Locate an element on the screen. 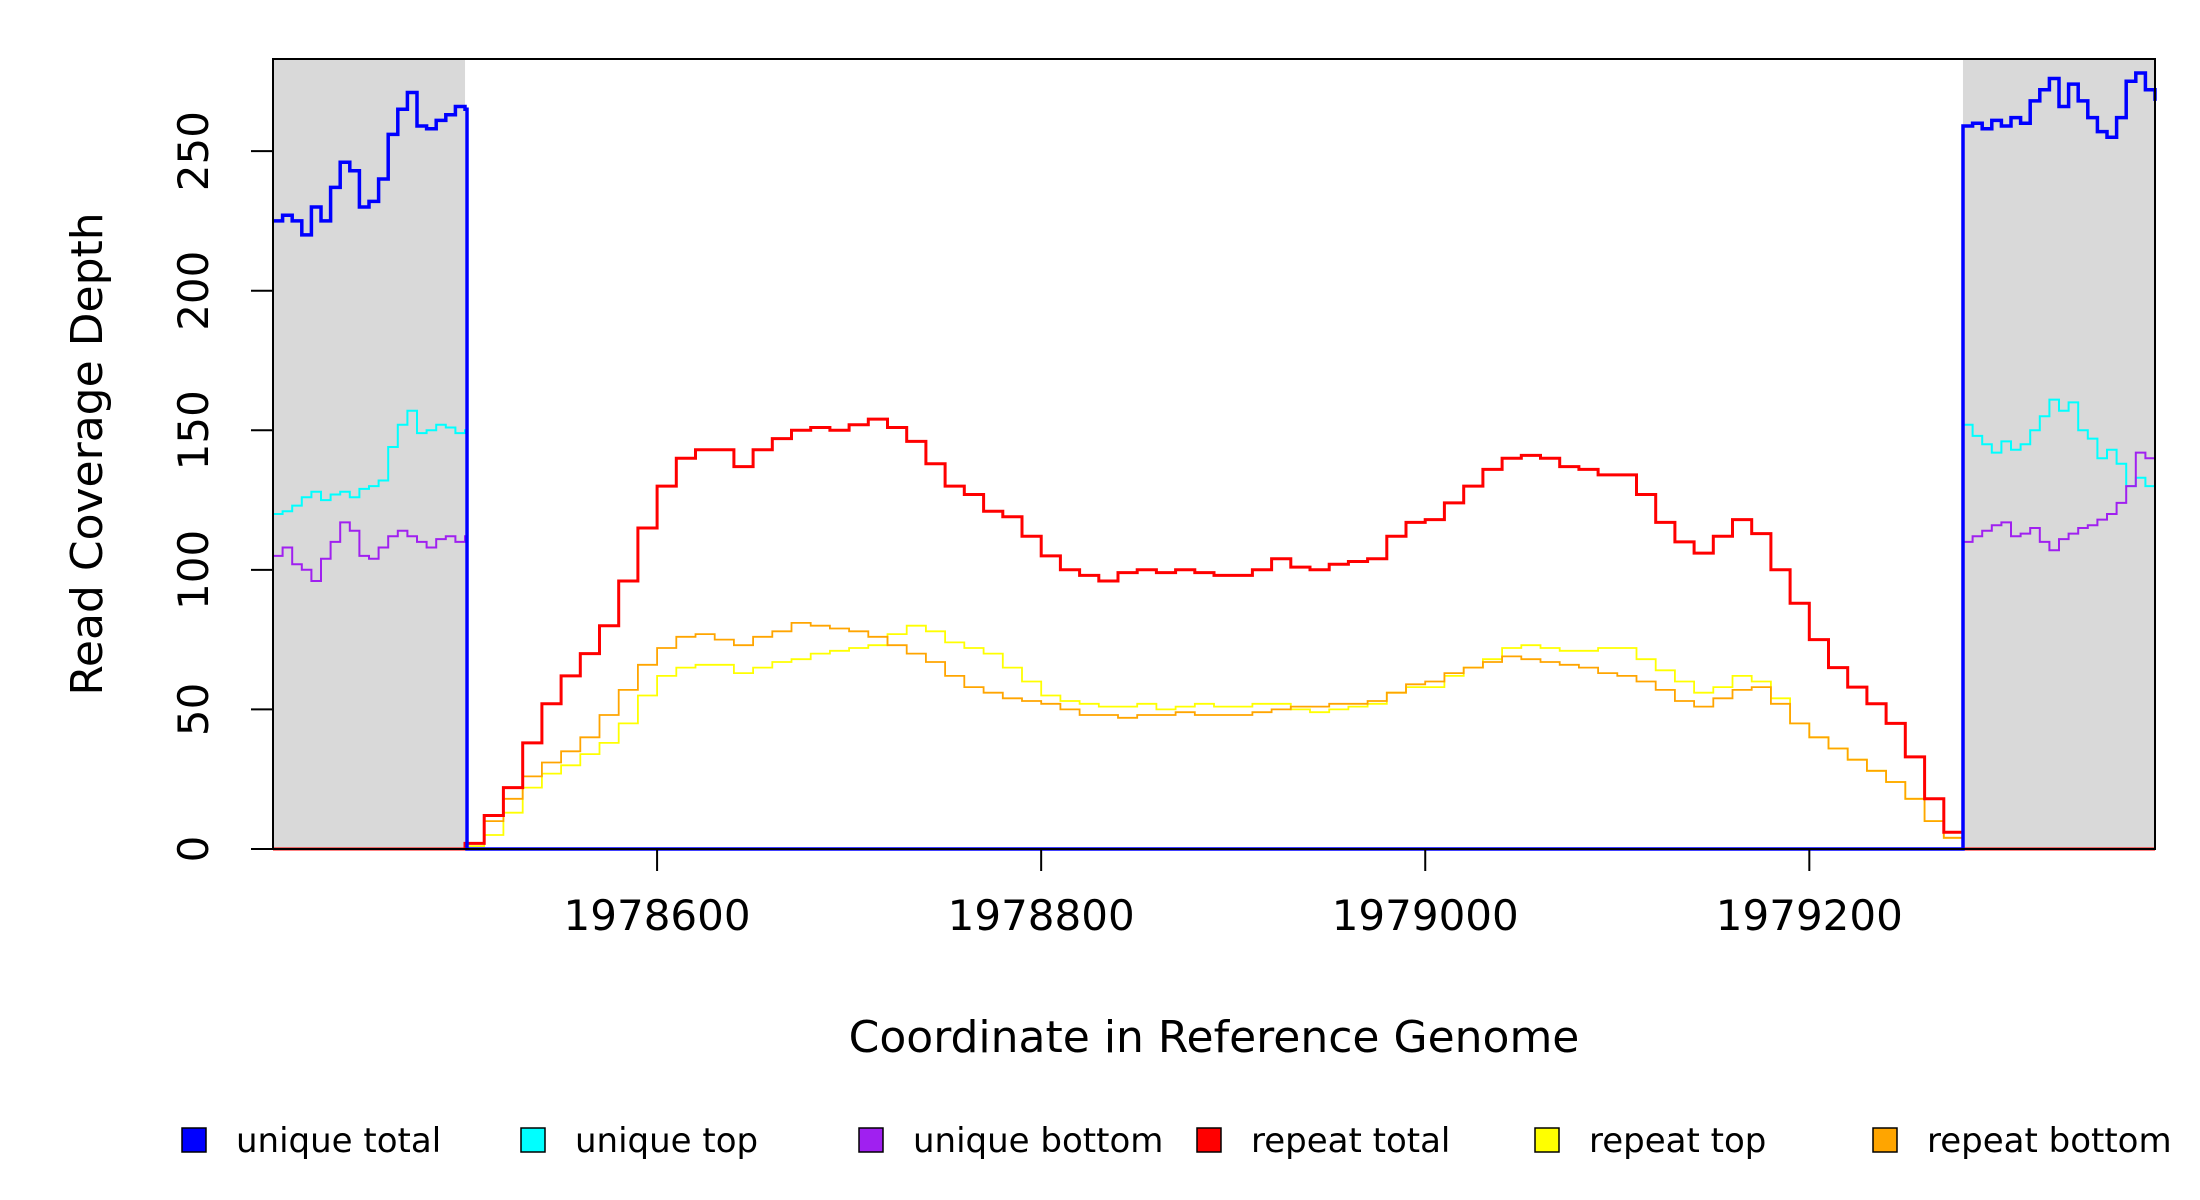 The image size is (2200, 1200). legend-swatch-repeat-total is located at coordinates (1209, 1140).